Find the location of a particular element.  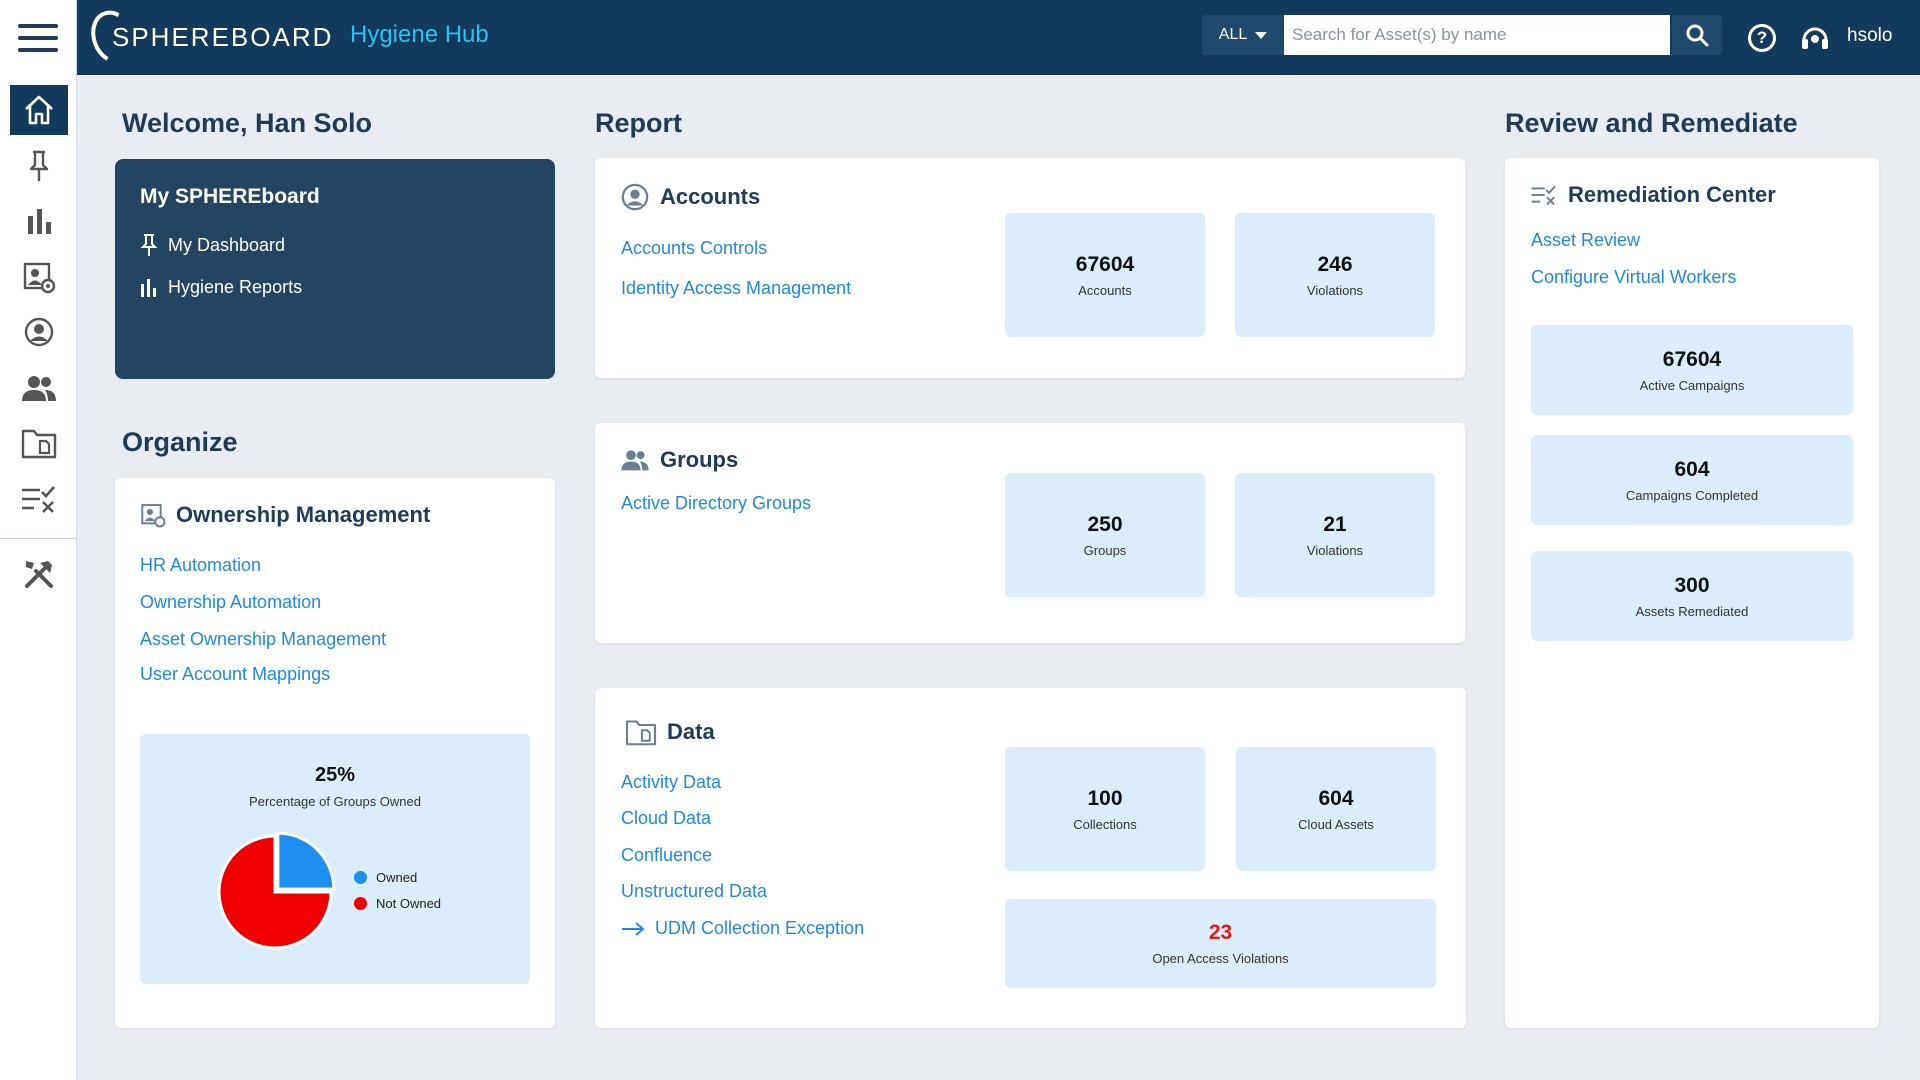

hamburger-menu-button is located at coordinates (38, 37).